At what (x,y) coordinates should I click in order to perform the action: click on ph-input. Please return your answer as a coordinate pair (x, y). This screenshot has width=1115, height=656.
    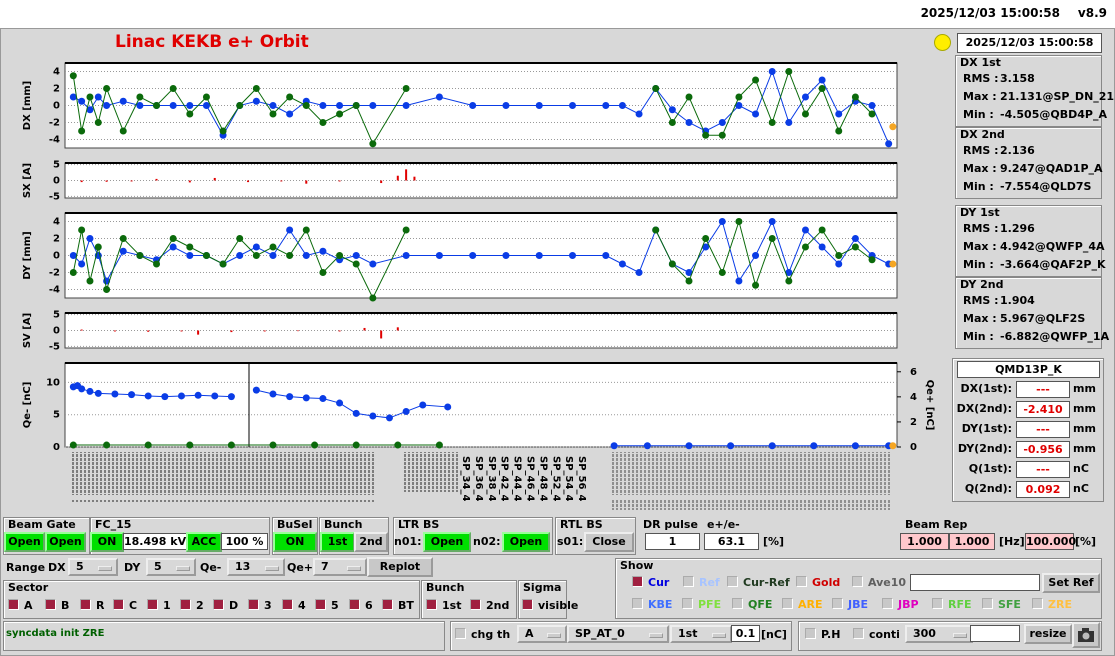
    Looking at the image, I should click on (995, 633).